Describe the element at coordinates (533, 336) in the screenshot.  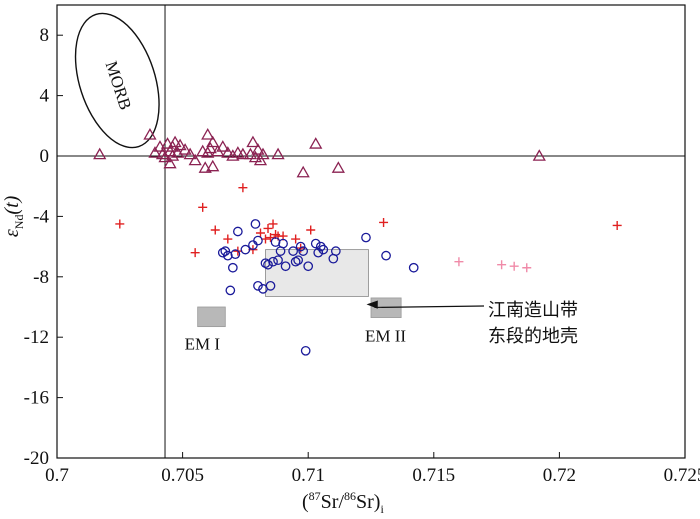
I see `crust-label-line2: 东段的地壳` at that location.